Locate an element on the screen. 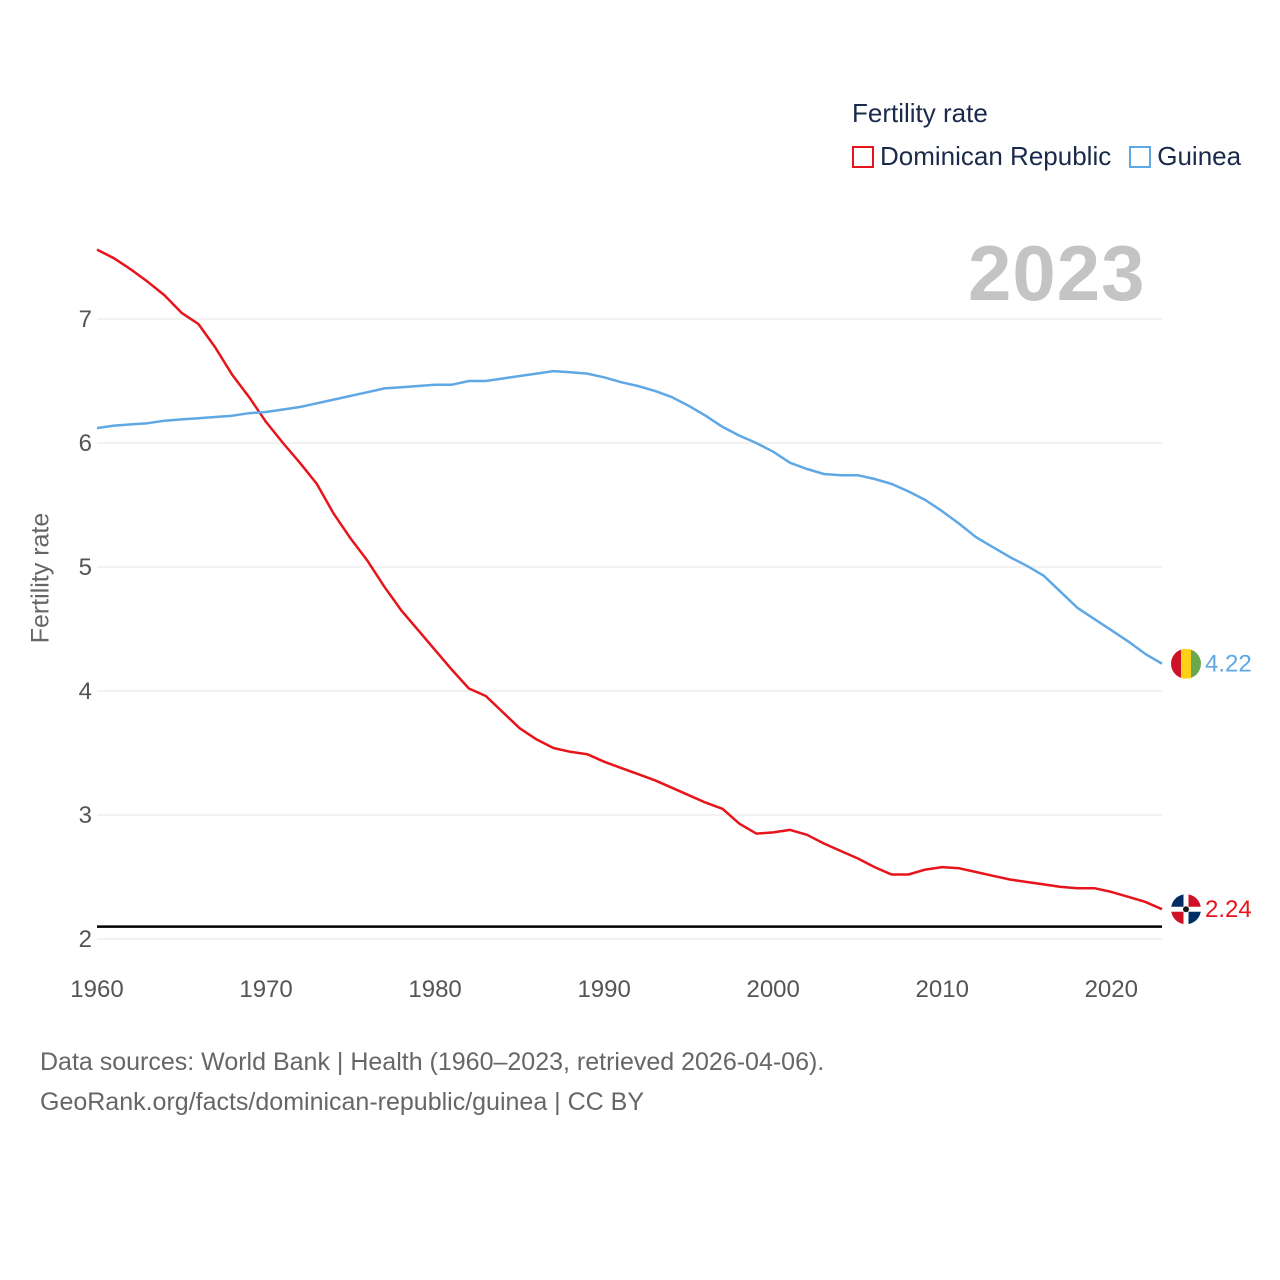  legend-item-guinea: Guinea is located at coordinates (1185, 156).